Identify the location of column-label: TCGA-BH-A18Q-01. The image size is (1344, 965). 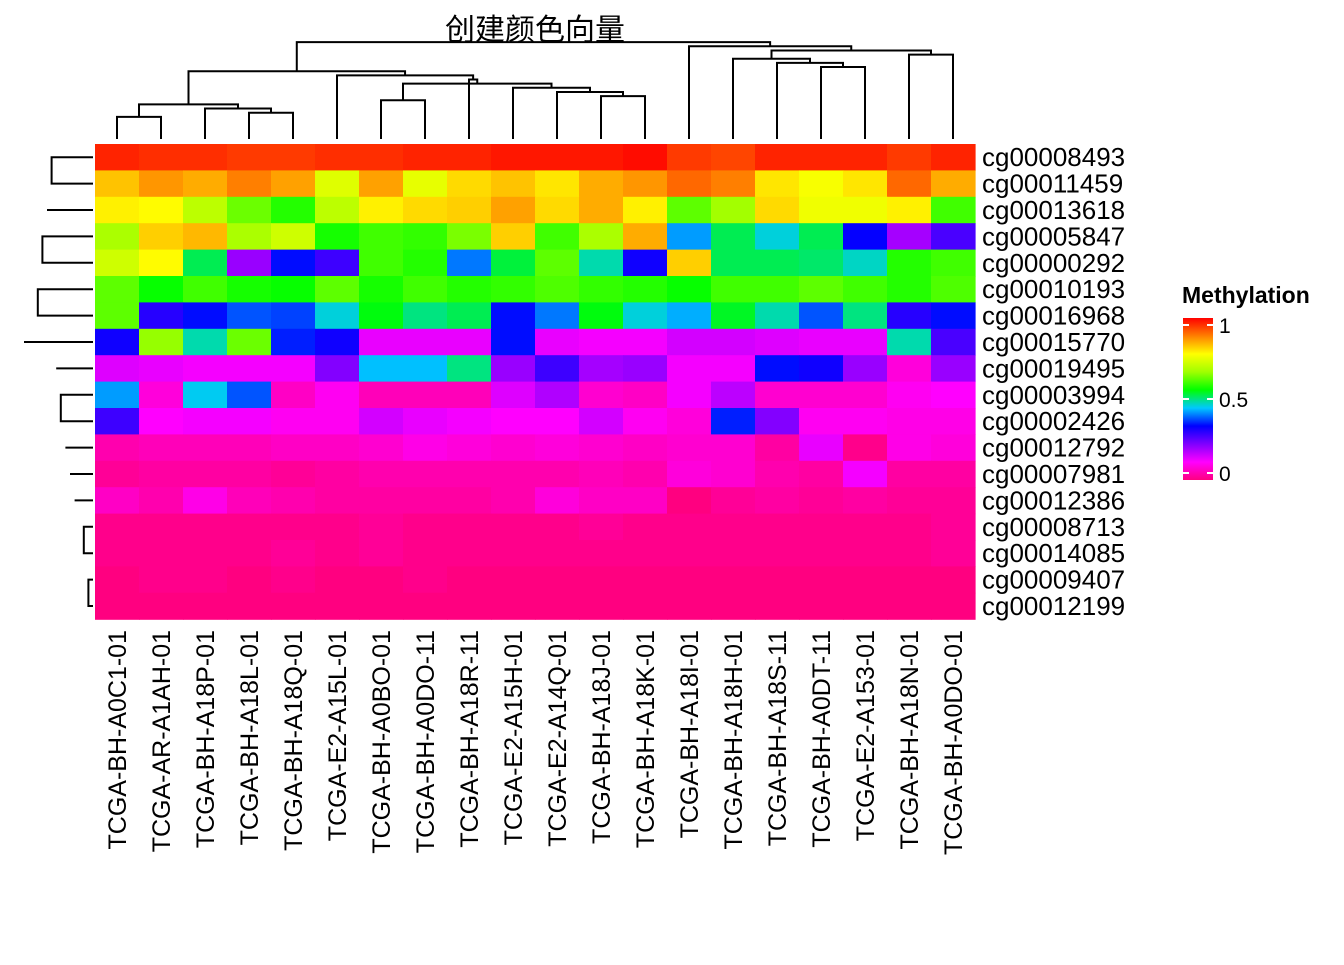
(294, 740).